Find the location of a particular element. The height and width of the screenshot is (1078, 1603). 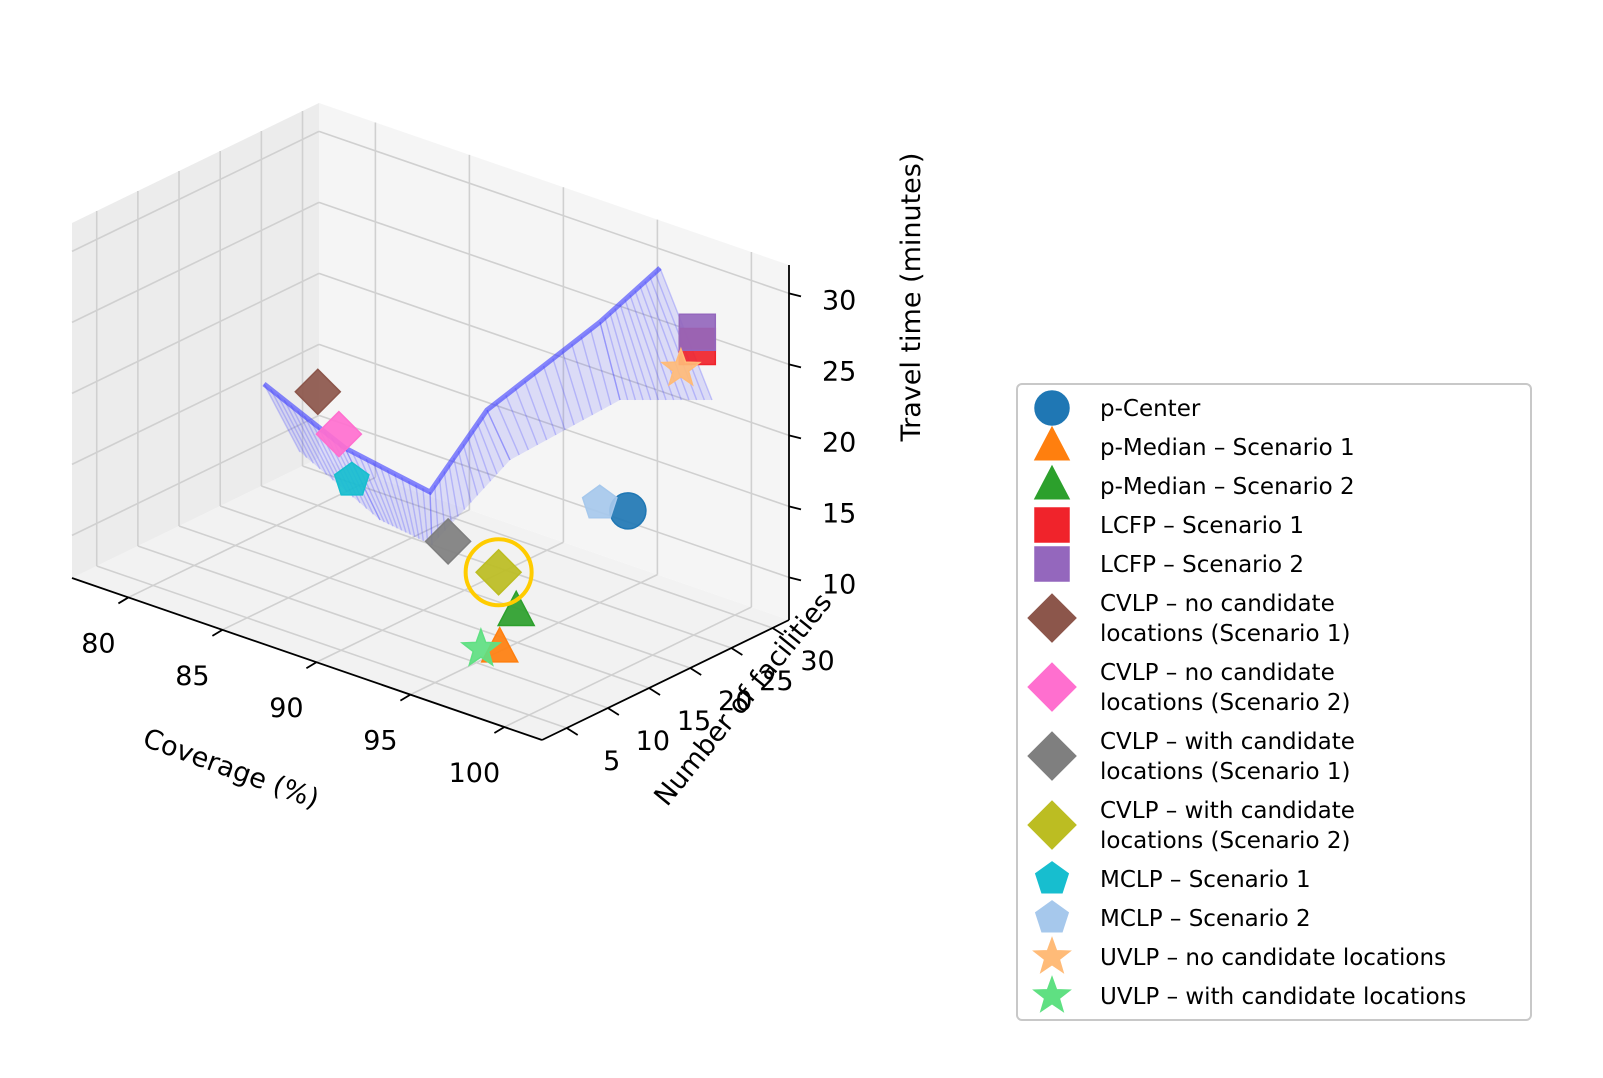

legend-label: locations (Scenario 1) is located at coordinates (1225, 772).